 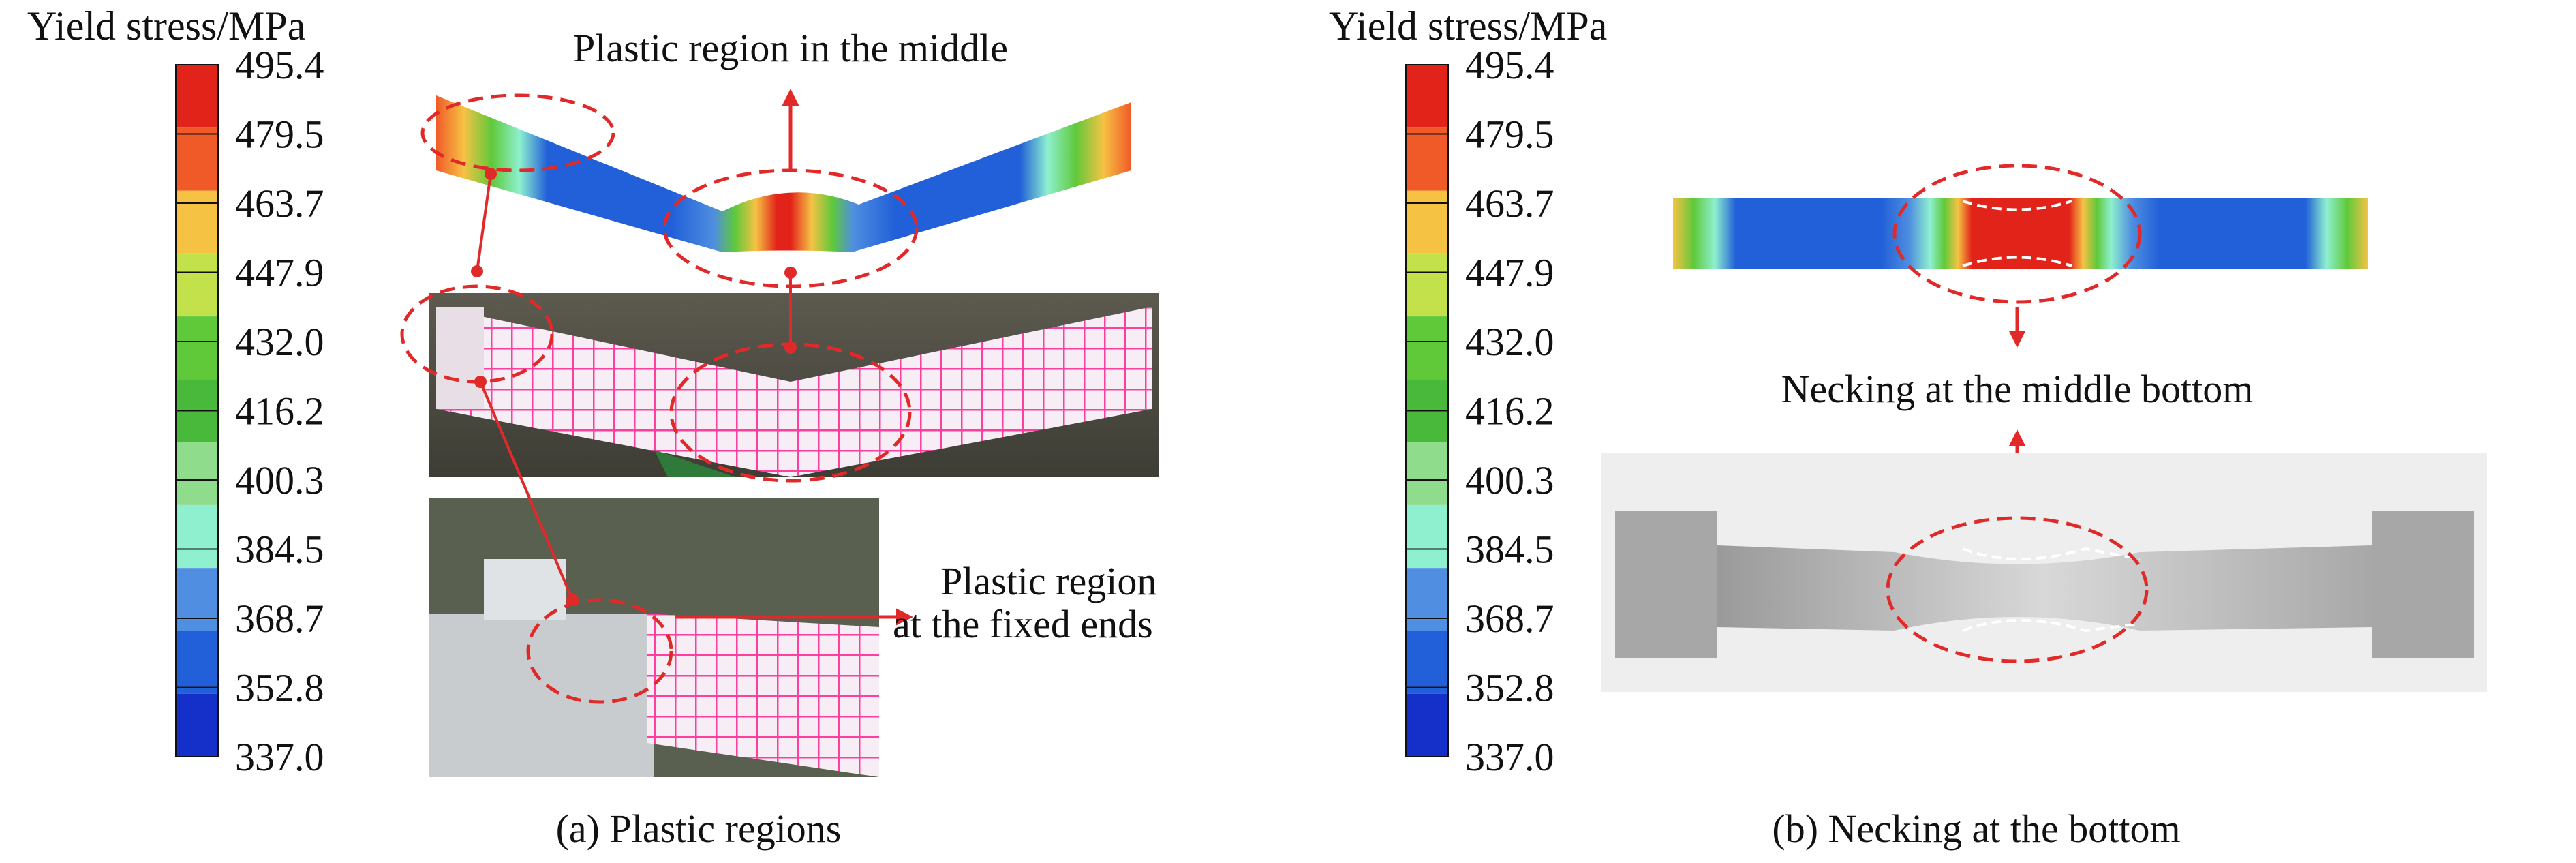 I want to click on legend-title-a: Yield stress/MPa, so click(x=166, y=26).